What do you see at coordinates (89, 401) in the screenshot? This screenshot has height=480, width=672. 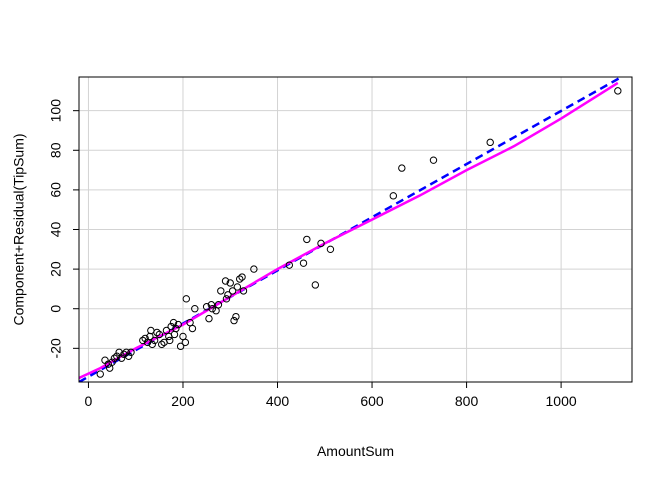 I see `x-tick-label: 0` at bounding box center [89, 401].